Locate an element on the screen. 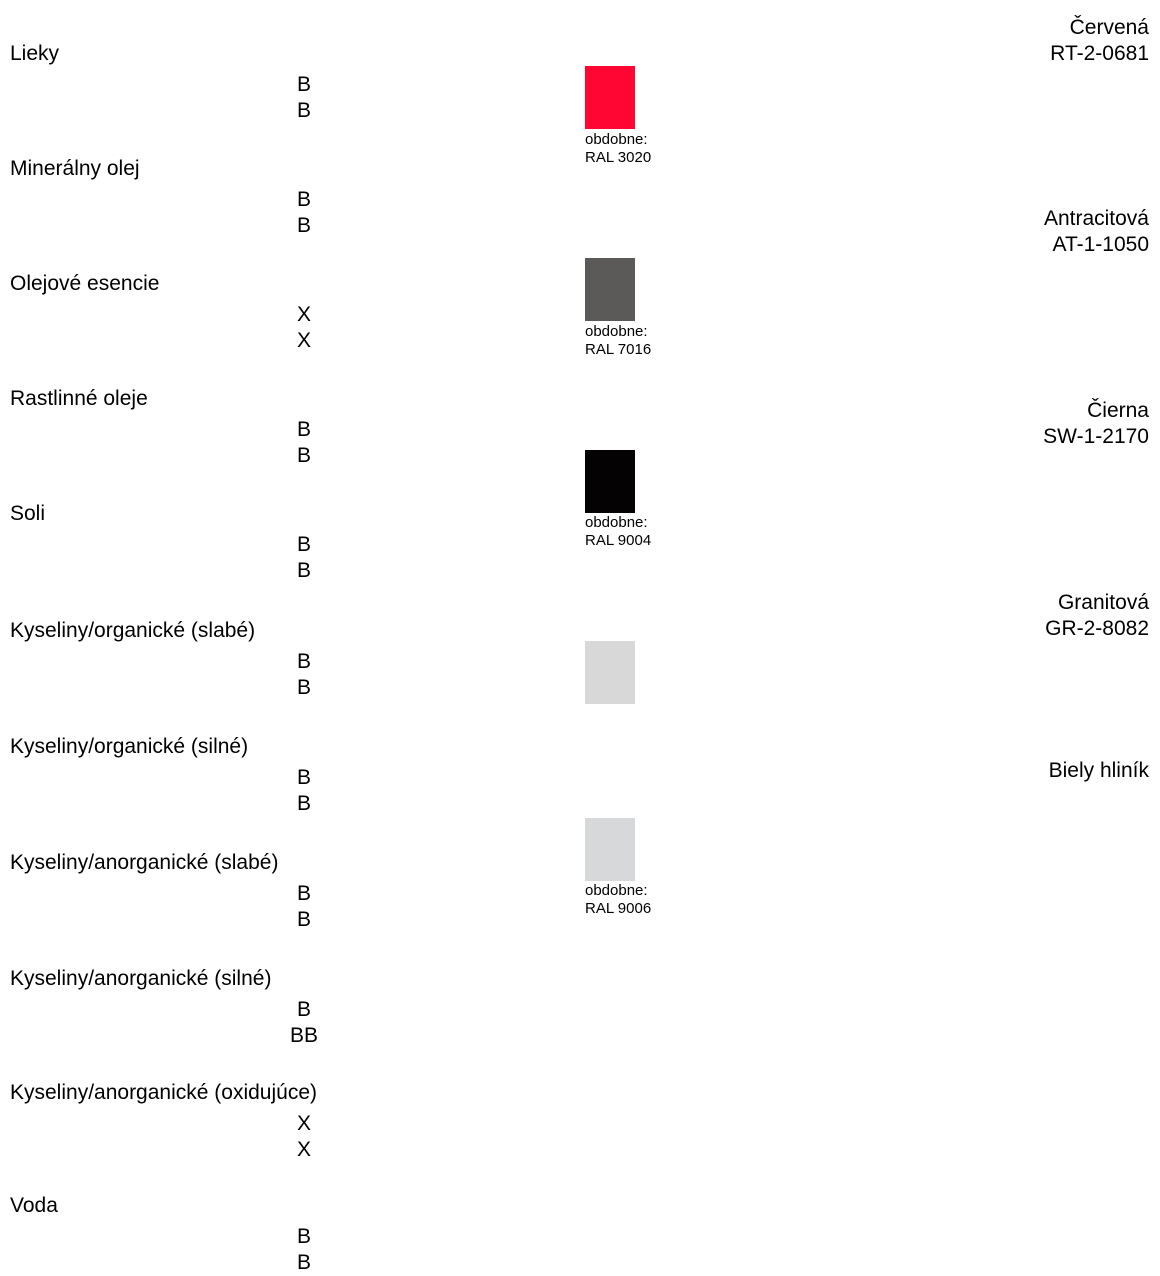  substance-row-voda: Voda B B is located at coordinates (280, 1233).